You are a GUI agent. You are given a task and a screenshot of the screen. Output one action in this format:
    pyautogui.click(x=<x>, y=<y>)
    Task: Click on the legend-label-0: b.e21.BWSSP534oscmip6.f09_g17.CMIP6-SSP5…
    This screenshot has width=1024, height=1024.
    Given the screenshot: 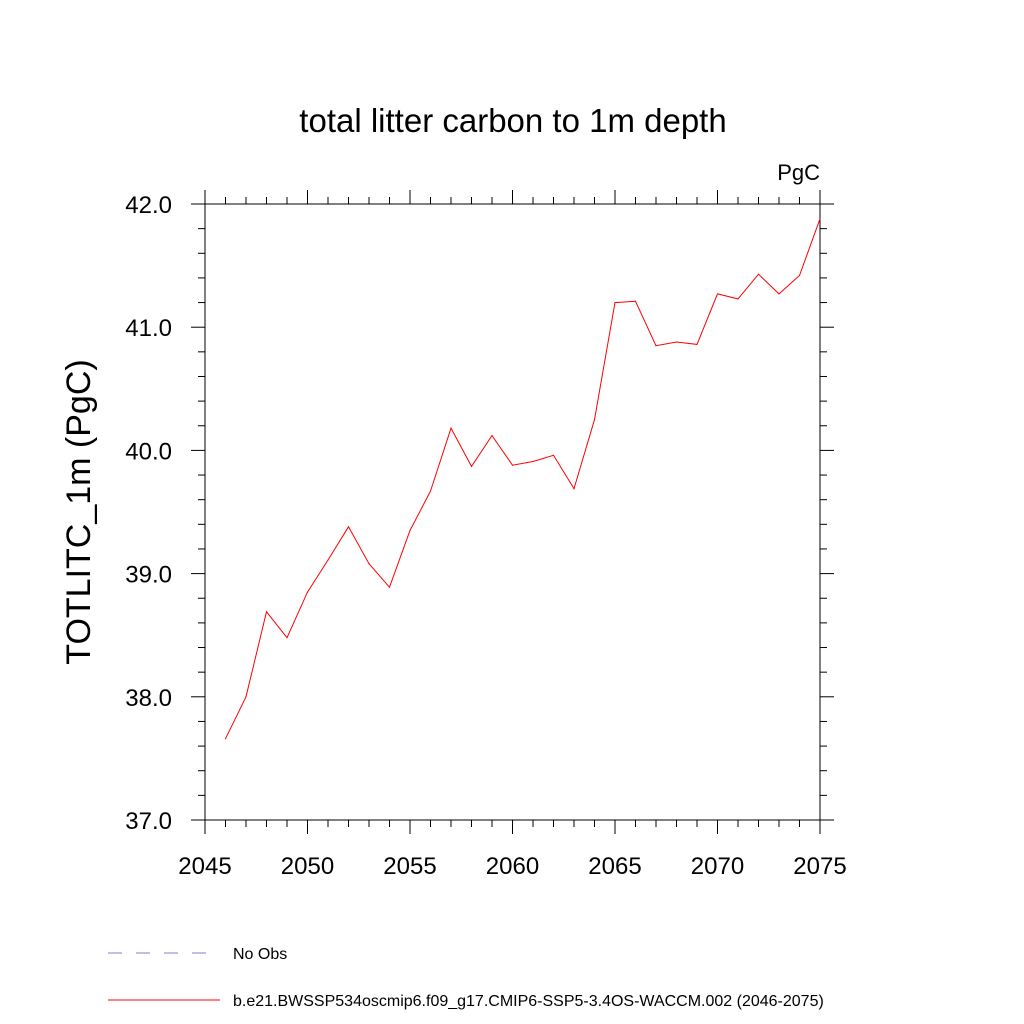 What is the action you would take?
    pyautogui.click(x=528, y=1001)
    